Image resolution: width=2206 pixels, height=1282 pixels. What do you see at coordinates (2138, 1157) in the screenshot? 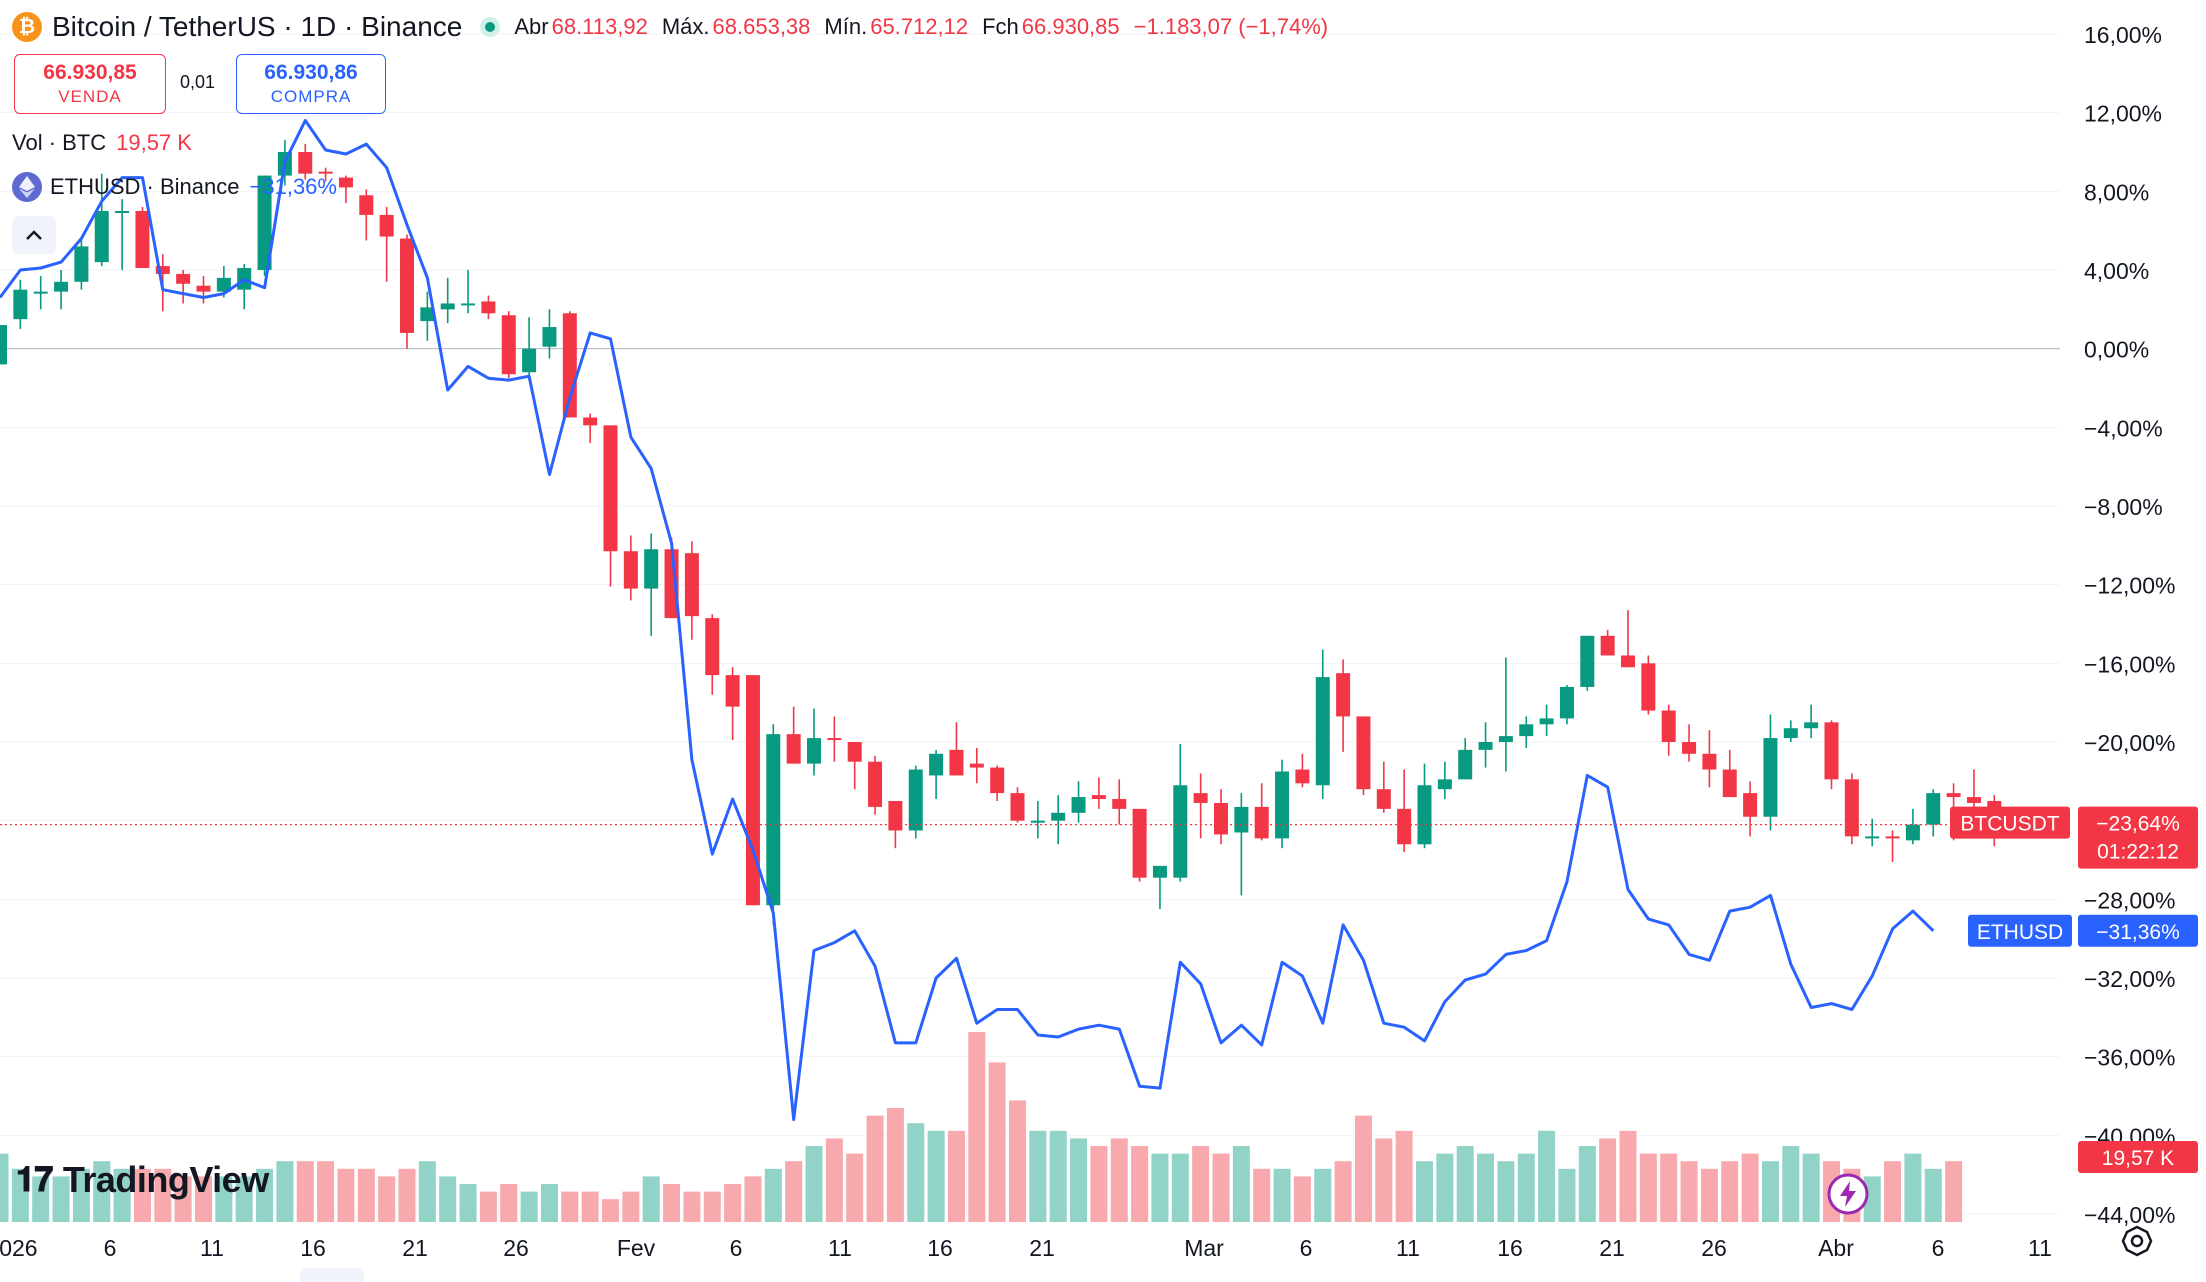
I see `volume-value-tag` at bounding box center [2138, 1157].